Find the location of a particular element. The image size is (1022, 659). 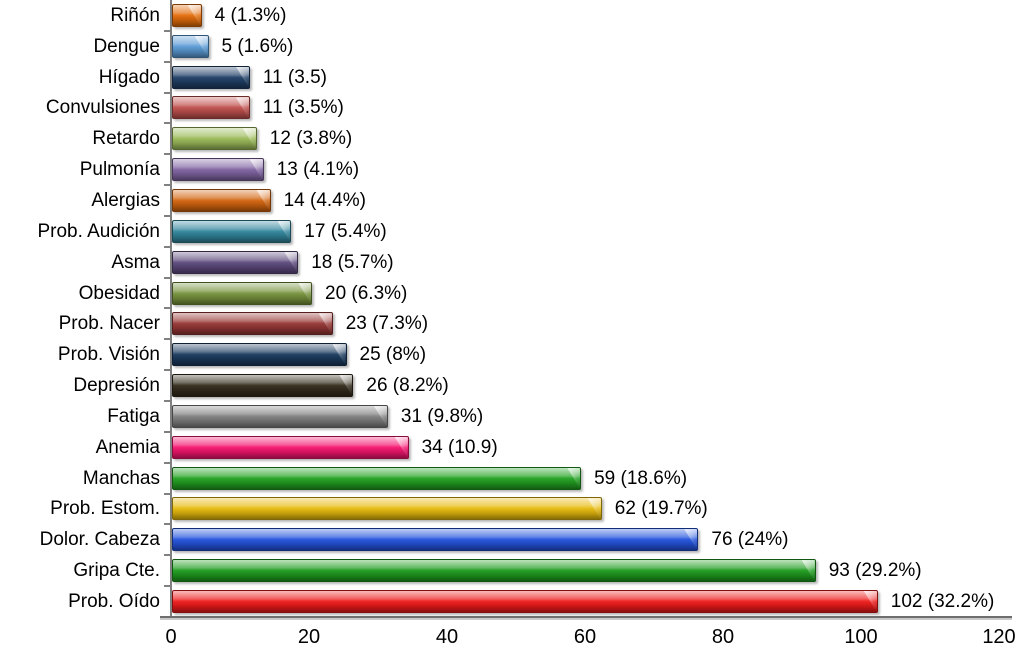

bar-track: 5 (1.6%) is located at coordinates (593, 46).